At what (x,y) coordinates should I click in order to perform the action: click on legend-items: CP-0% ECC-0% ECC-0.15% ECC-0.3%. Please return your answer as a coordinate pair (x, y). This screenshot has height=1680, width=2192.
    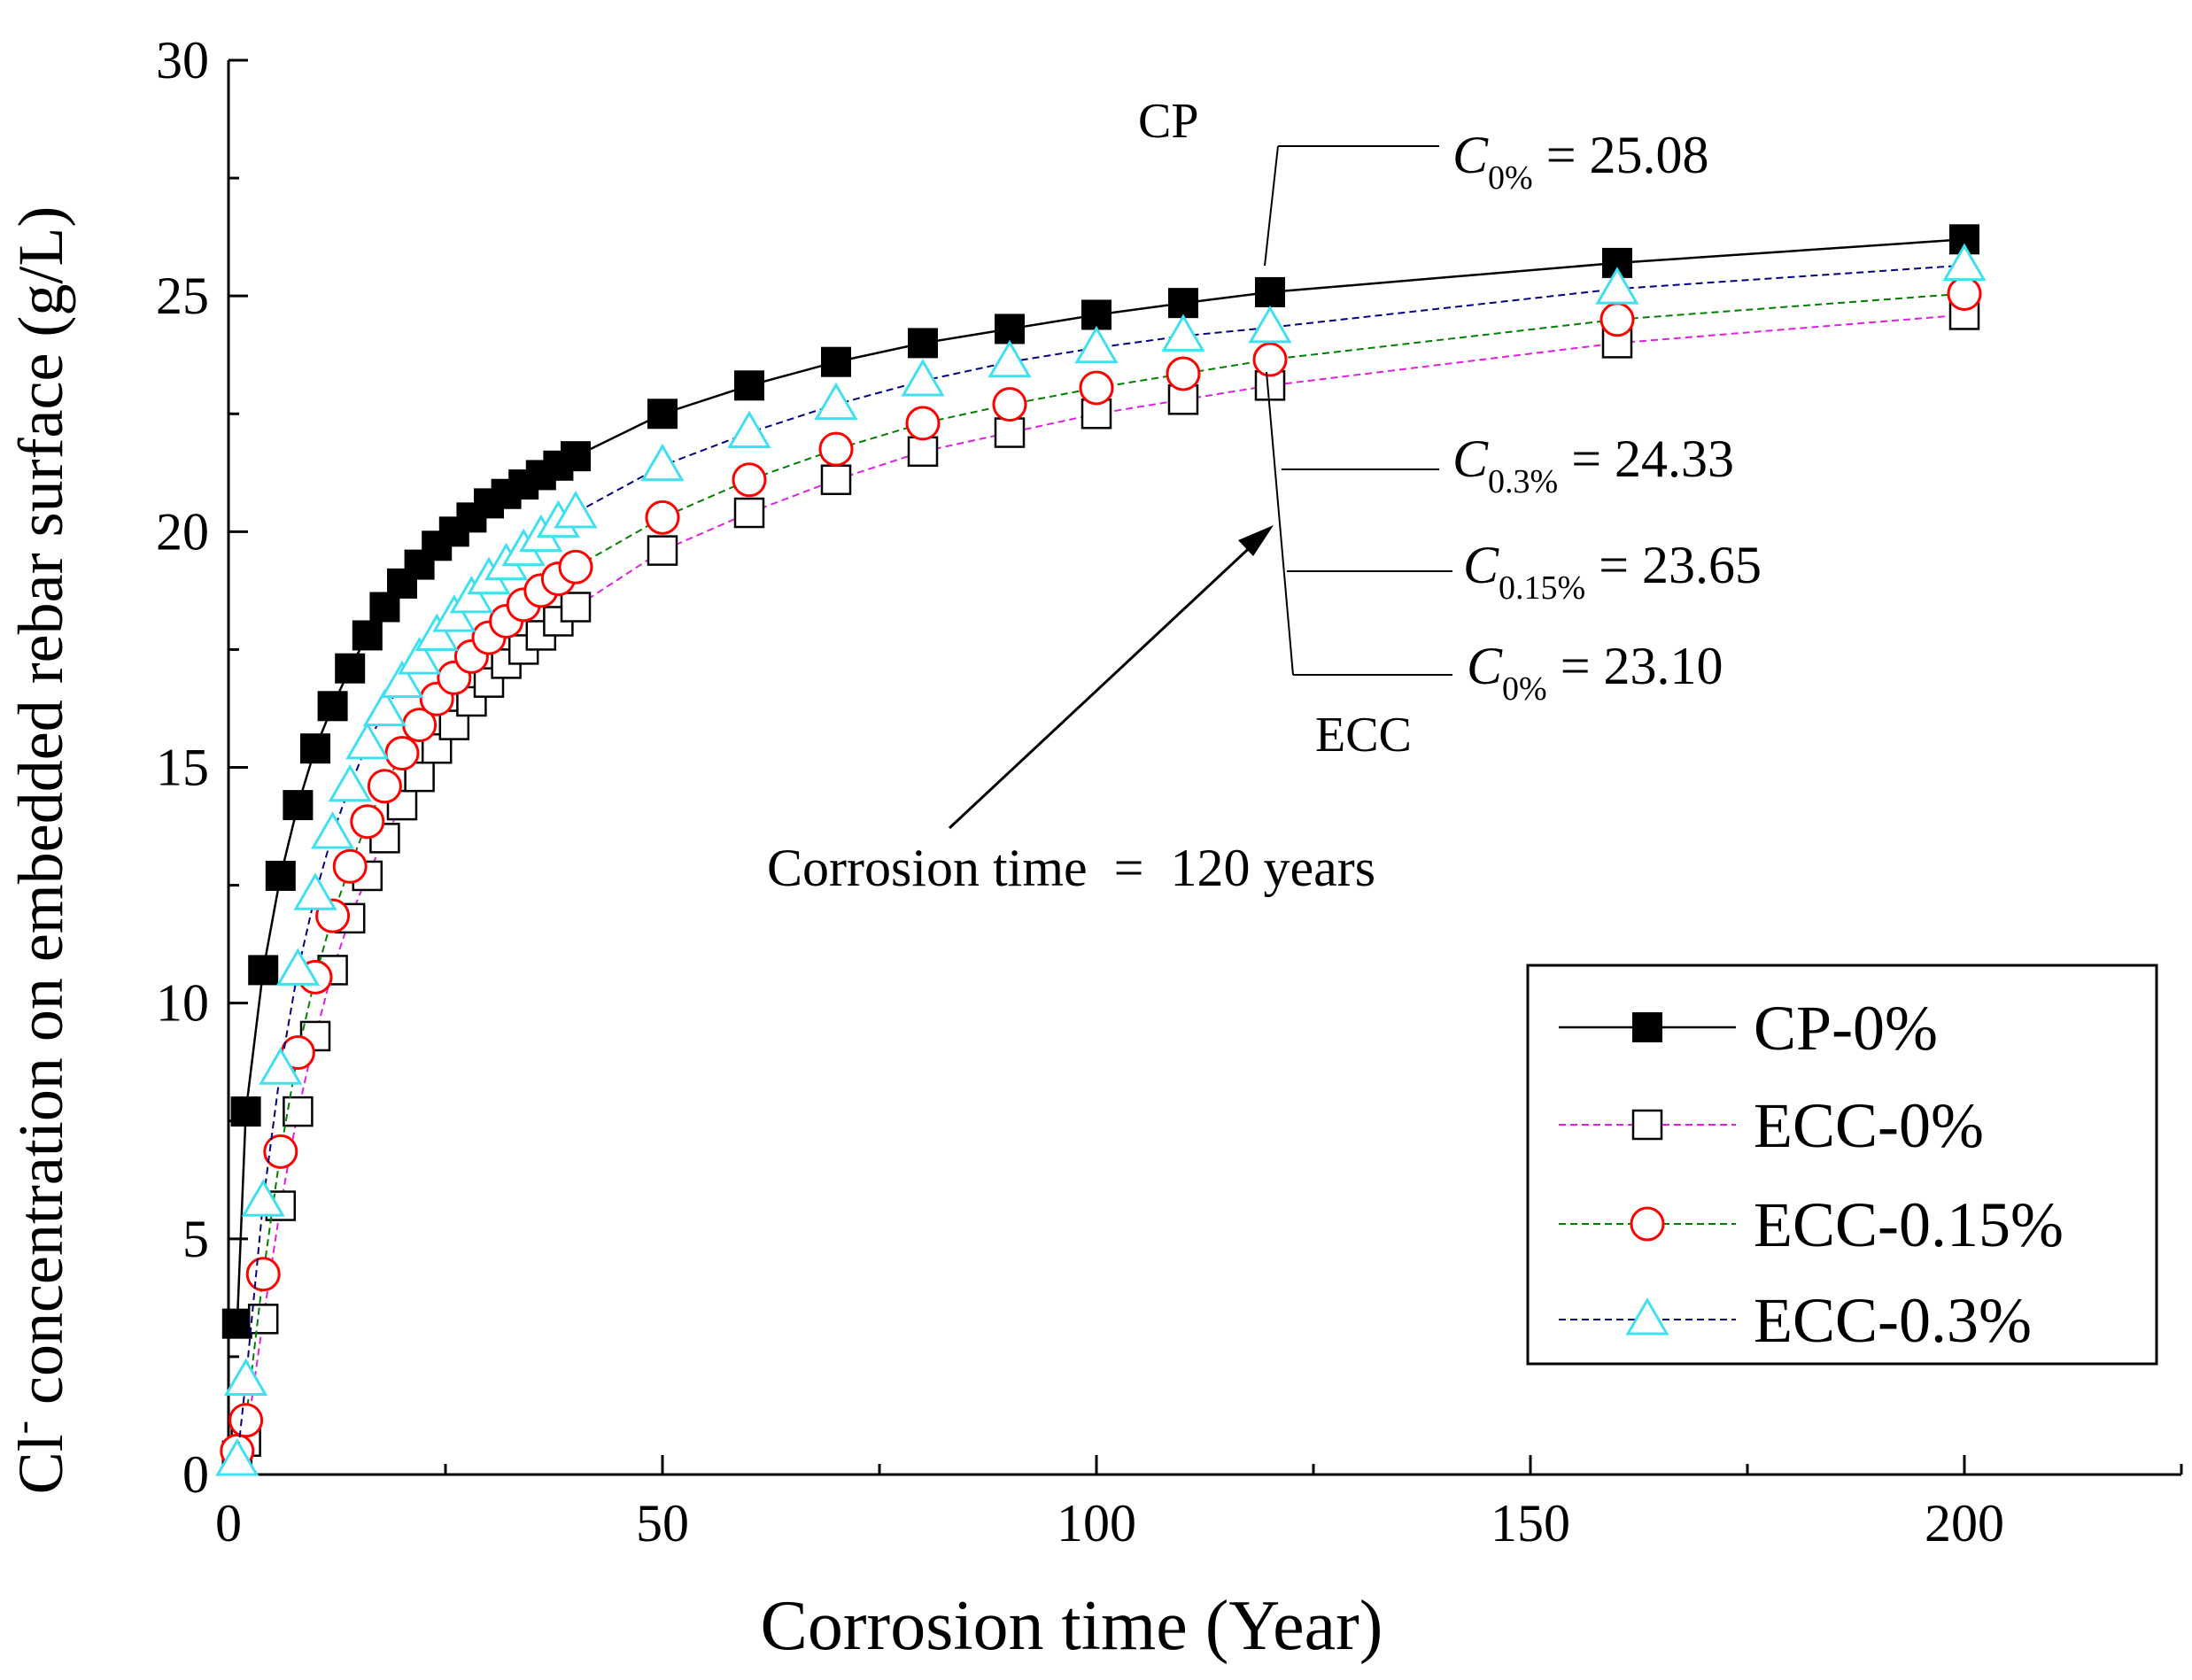
    Looking at the image, I should click on (1812, 1174).